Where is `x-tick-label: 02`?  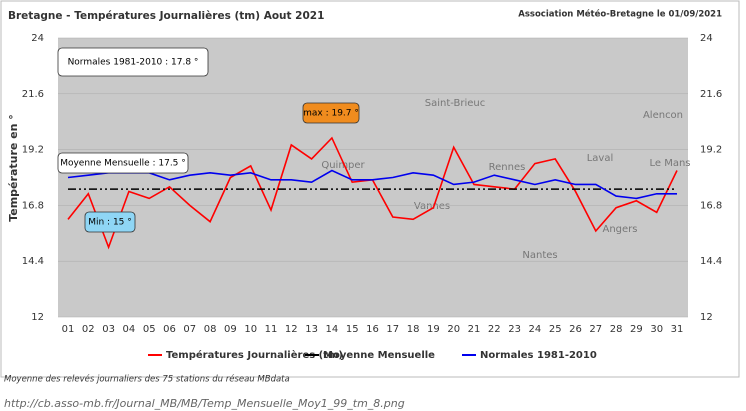 x-tick-label: 02 is located at coordinates (88, 329).